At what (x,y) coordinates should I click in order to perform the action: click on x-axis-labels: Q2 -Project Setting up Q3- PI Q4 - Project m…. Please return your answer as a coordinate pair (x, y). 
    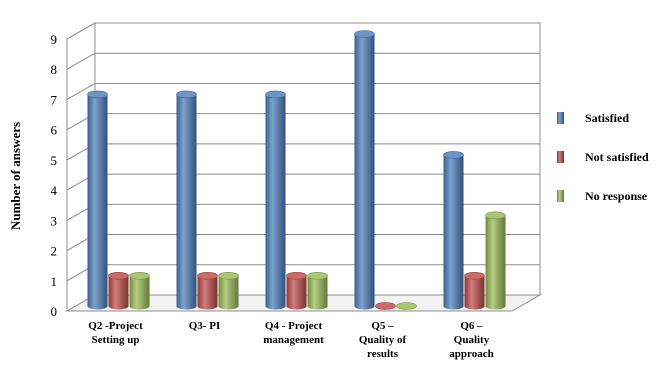
    Looking at the image, I should click on (290, 340).